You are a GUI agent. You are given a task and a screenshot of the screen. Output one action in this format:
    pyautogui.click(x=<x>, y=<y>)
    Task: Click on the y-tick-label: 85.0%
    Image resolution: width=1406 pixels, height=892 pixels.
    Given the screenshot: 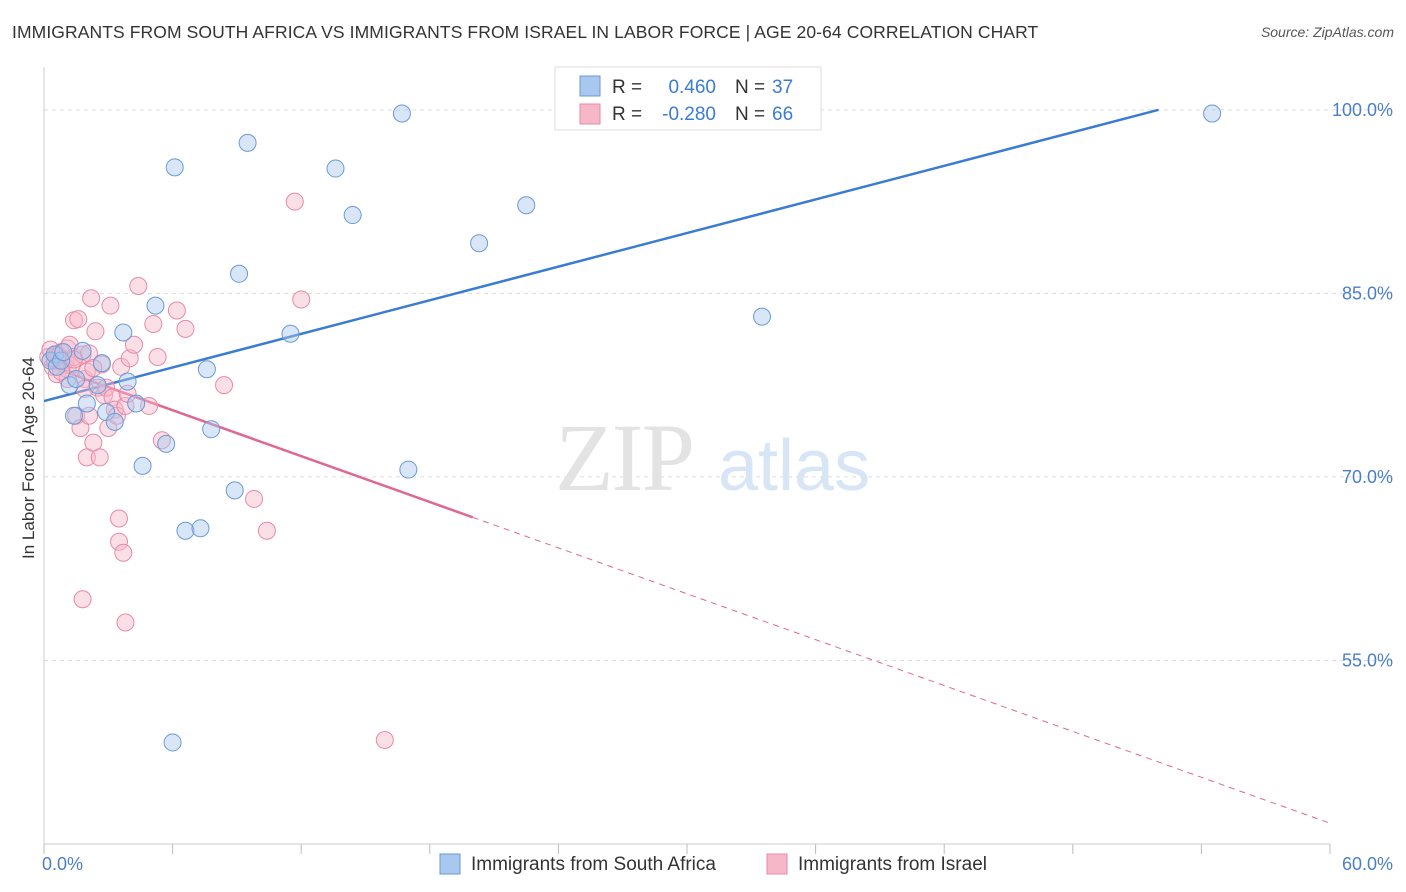 What is the action you would take?
    pyautogui.click(x=1367, y=293)
    